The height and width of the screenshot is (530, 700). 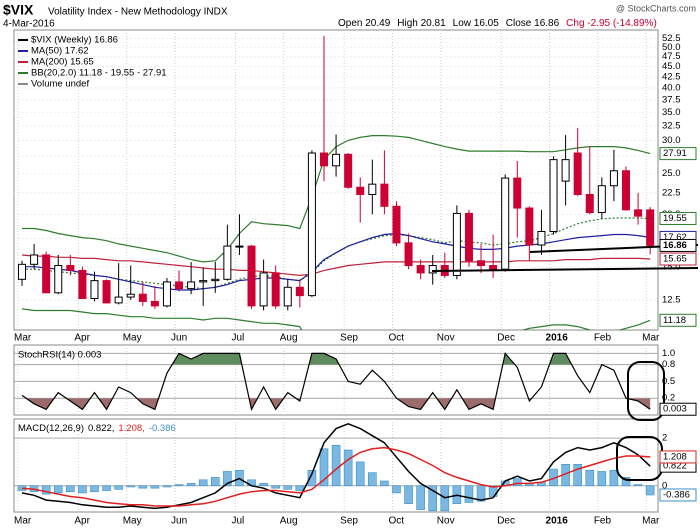 What do you see at coordinates (675, 245) in the screenshot?
I see `value-label: 16.86` at bounding box center [675, 245].